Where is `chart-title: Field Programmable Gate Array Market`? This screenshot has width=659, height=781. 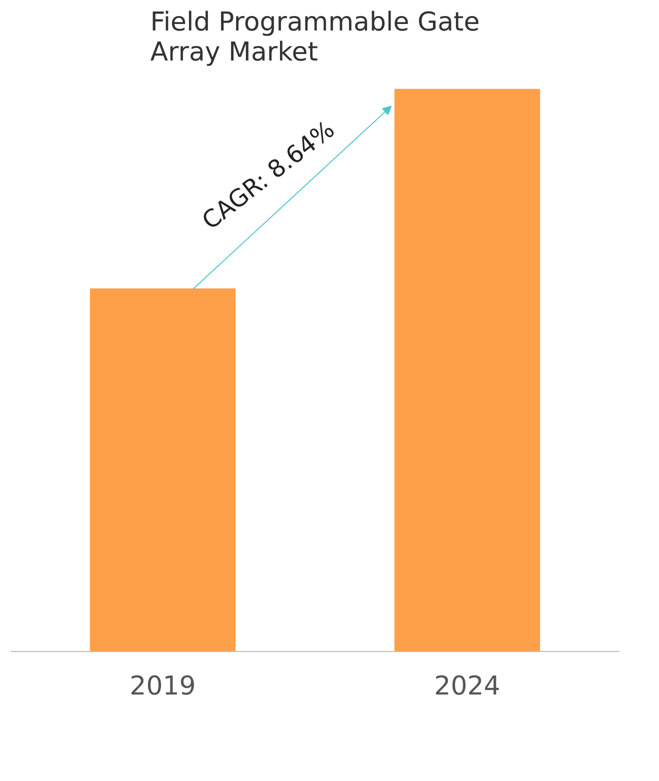 chart-title: Field Programmable Gate Array Market is located at coordinates (315, 38).